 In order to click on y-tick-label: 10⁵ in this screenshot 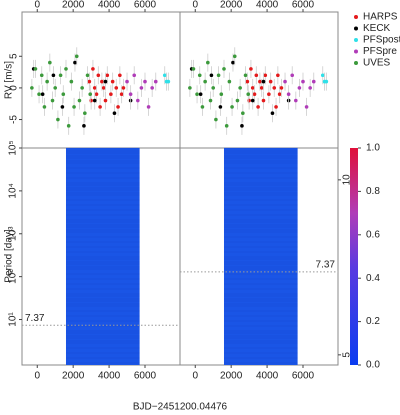, I will do `click(13, 147)`.